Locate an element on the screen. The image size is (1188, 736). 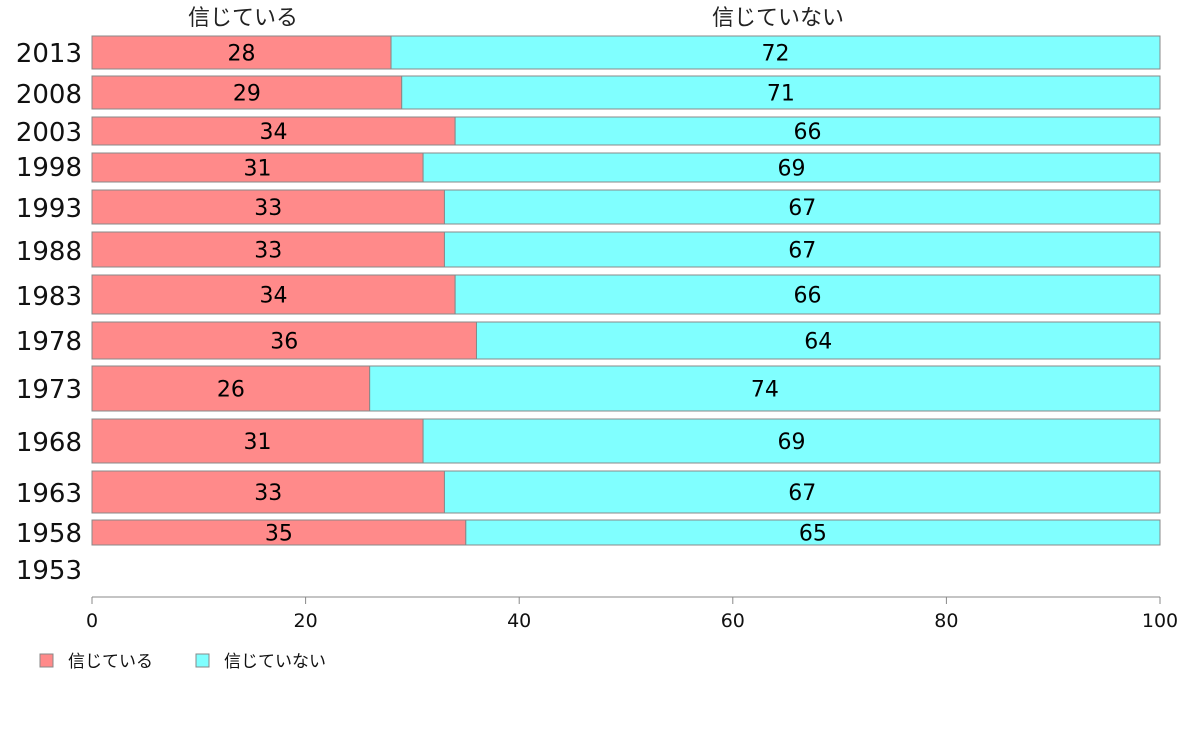
data-label-1998-0: 31 is located at coordinates (258, 169).